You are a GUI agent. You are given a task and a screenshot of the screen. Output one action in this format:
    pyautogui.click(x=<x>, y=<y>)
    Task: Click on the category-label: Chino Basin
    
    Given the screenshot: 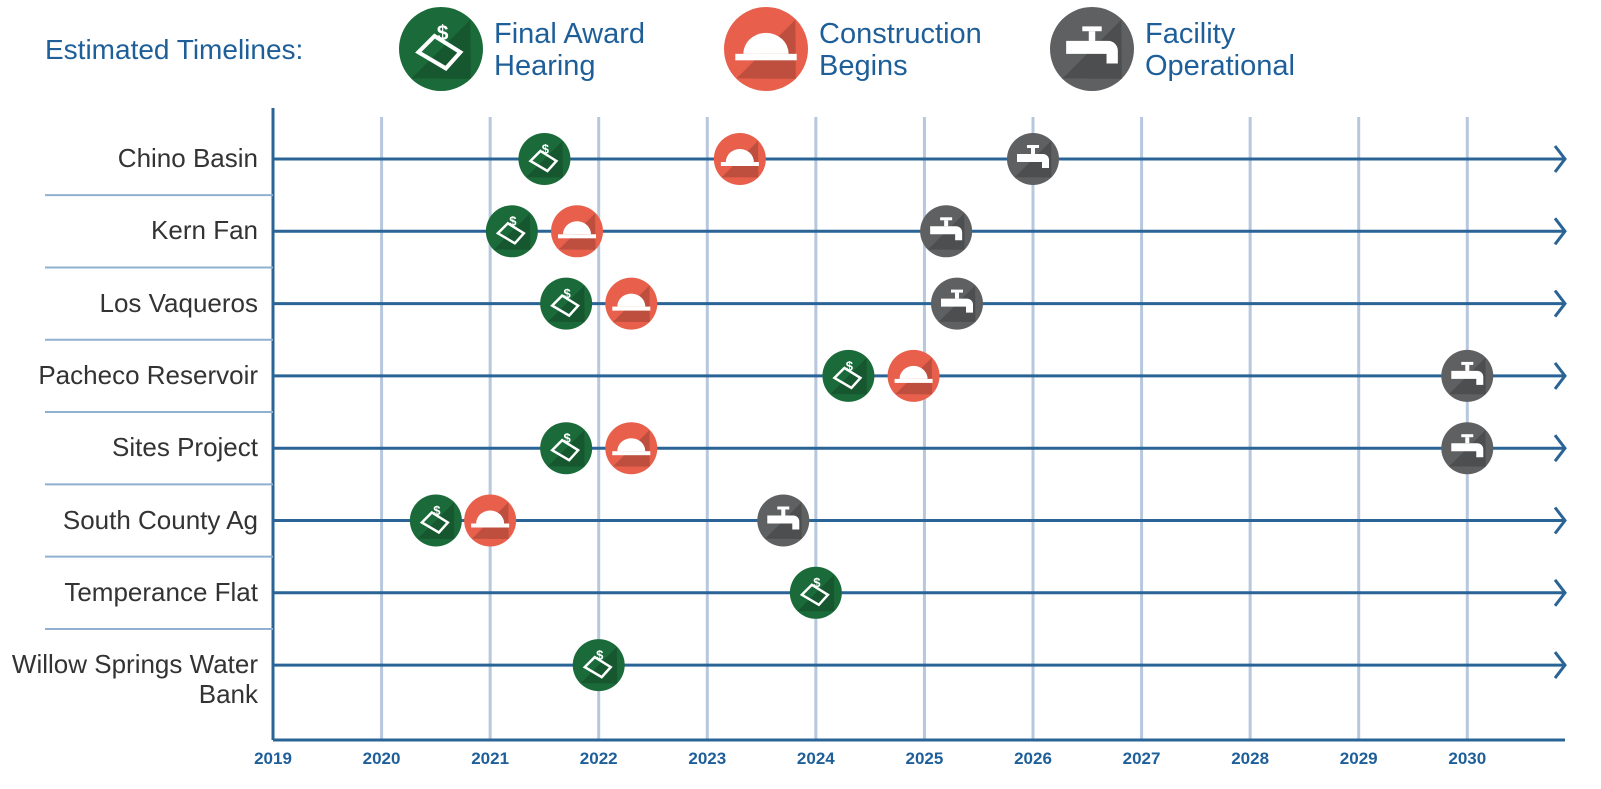 What is the action you would take?
    pyautogui.click(x=187, y=158)
    